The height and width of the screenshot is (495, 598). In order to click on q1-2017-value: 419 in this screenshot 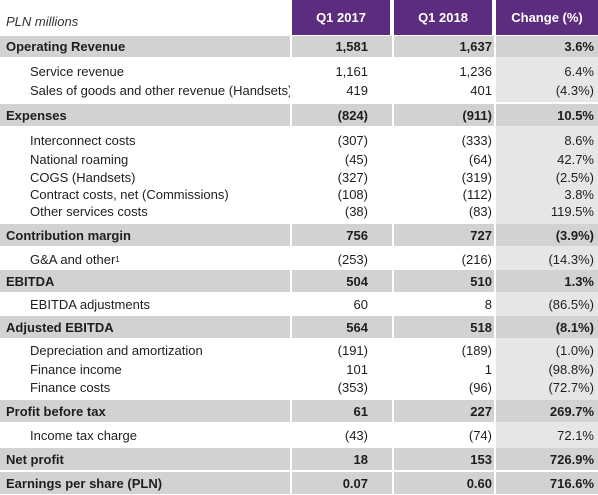, I will do `click(357, 90)`.